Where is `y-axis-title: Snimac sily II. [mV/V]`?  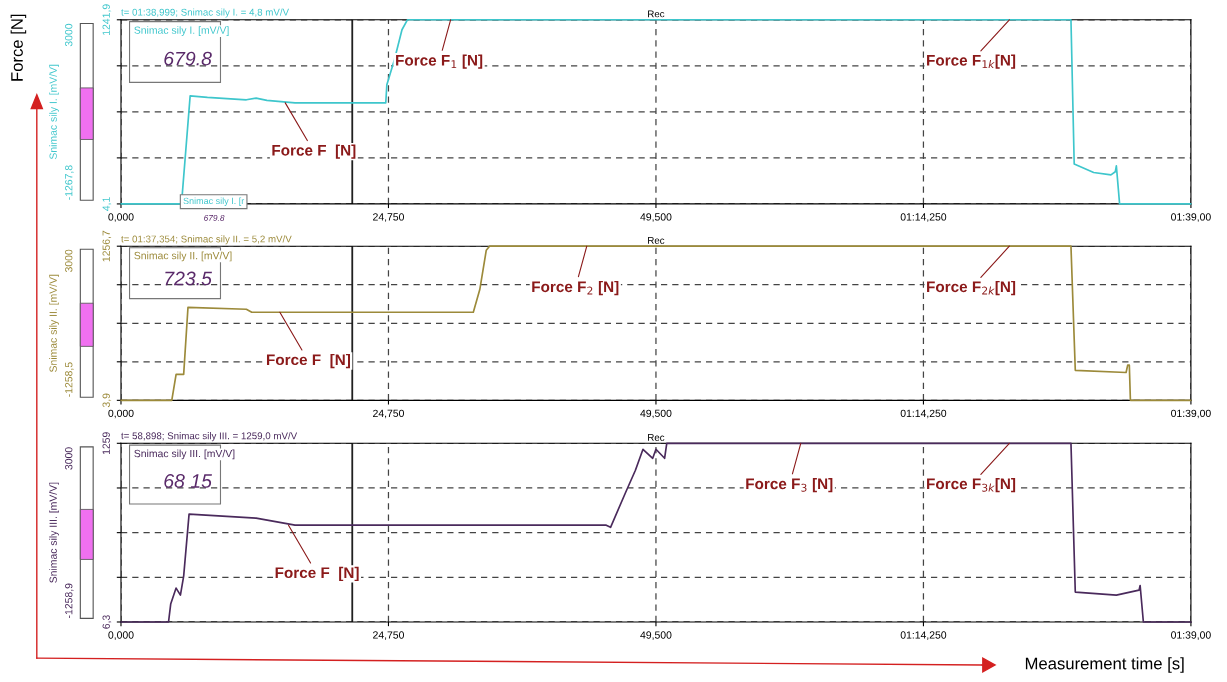
y-axis-title: Snimac sily II. [mV/V] is located at coordinates (54, 323).